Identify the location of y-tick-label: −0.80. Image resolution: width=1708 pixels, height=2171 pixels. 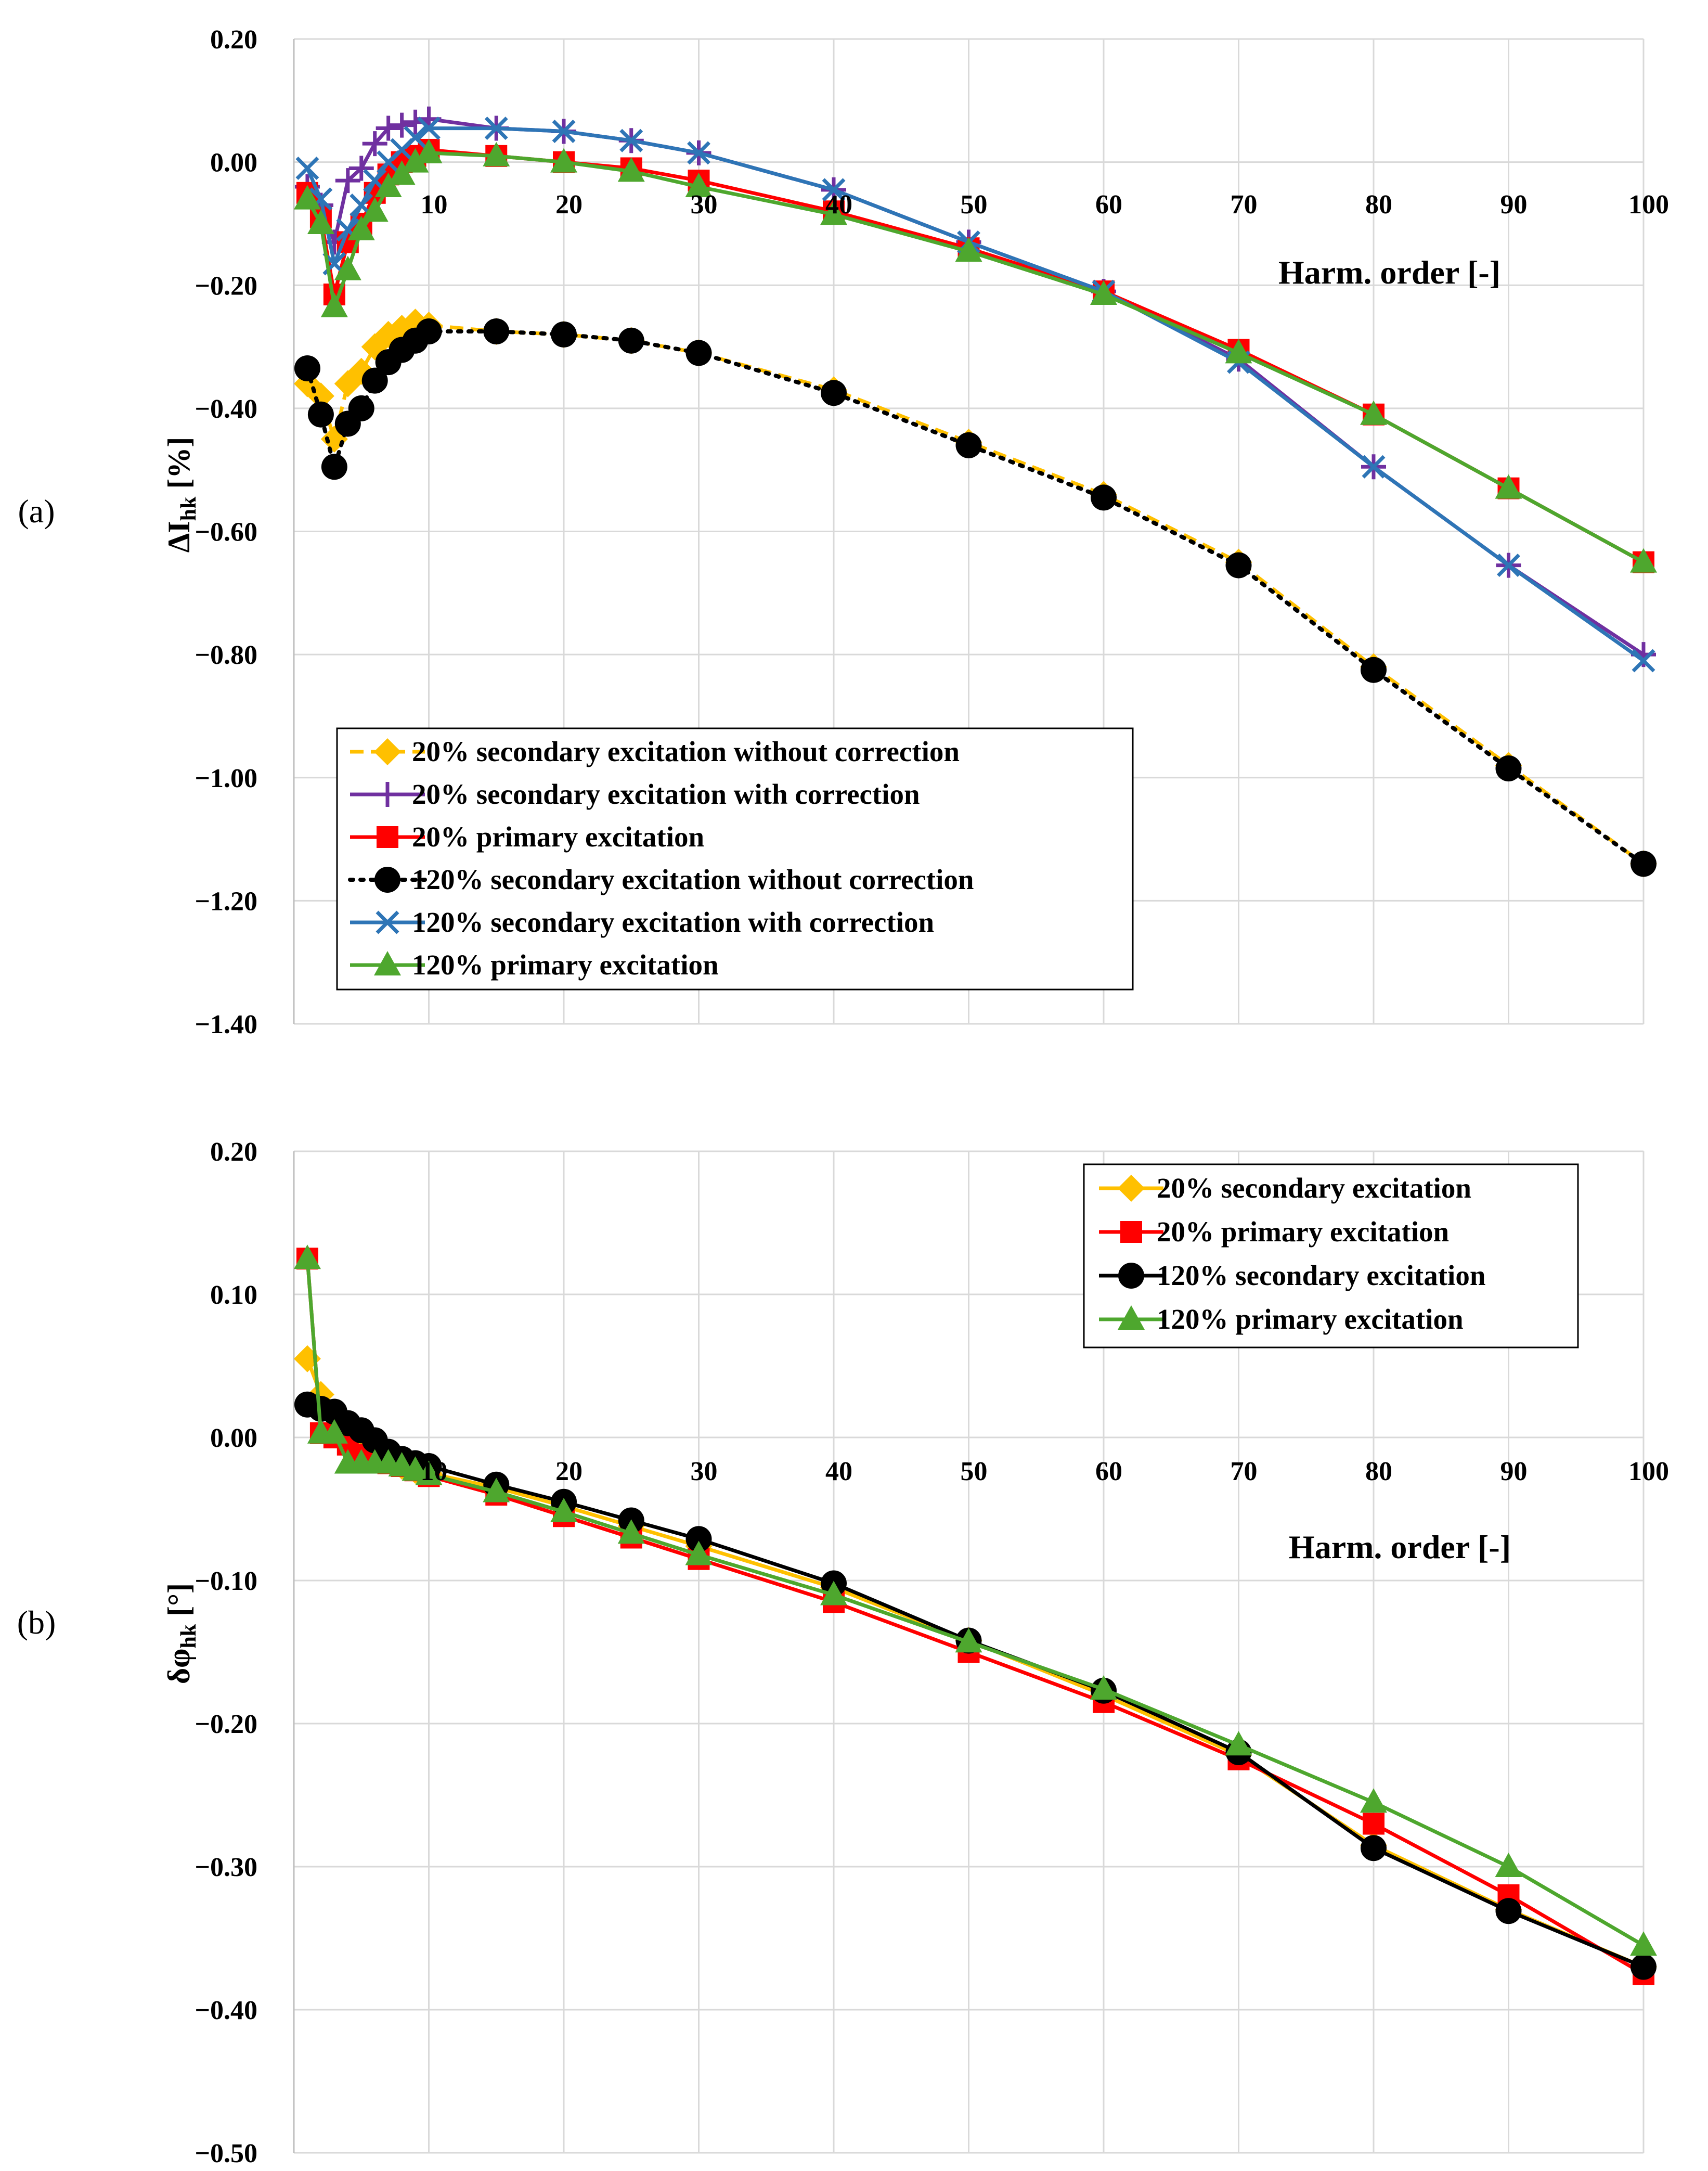
(226, 655).